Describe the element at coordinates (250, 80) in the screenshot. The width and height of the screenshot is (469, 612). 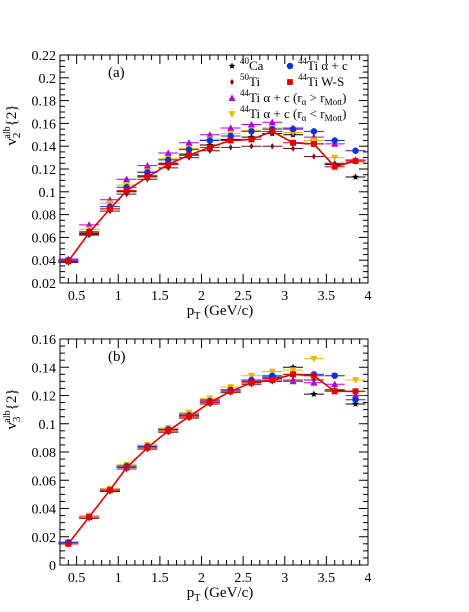
I see `legend-entry-50ti: 50Ti` at that location.